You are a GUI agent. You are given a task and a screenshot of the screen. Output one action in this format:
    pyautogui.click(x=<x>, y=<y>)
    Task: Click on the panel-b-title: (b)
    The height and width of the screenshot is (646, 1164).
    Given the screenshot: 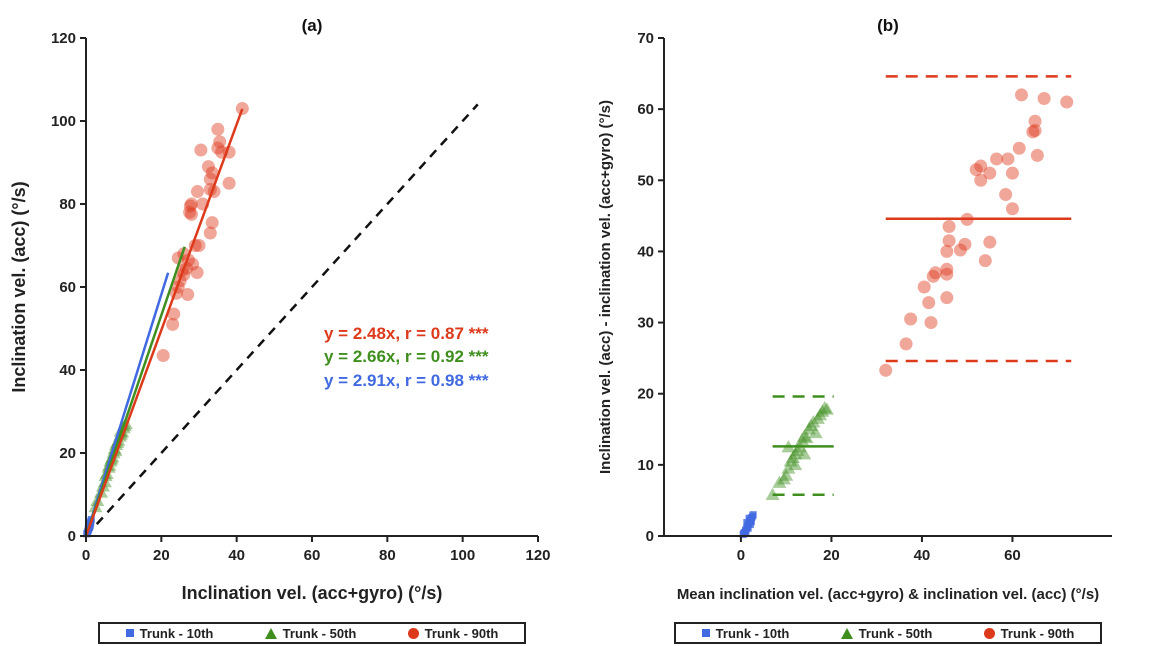 What is the action you would take?
    pyautogui.click(x=888, y=25)
    